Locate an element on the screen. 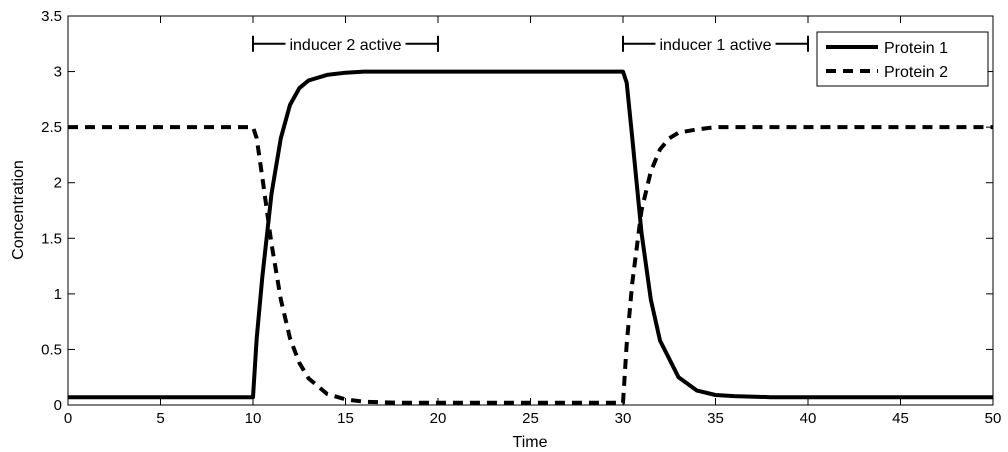 The width and height of the screenshot is (1008, 452). x-tick-label: 15 is located at coordinates (345, 418).